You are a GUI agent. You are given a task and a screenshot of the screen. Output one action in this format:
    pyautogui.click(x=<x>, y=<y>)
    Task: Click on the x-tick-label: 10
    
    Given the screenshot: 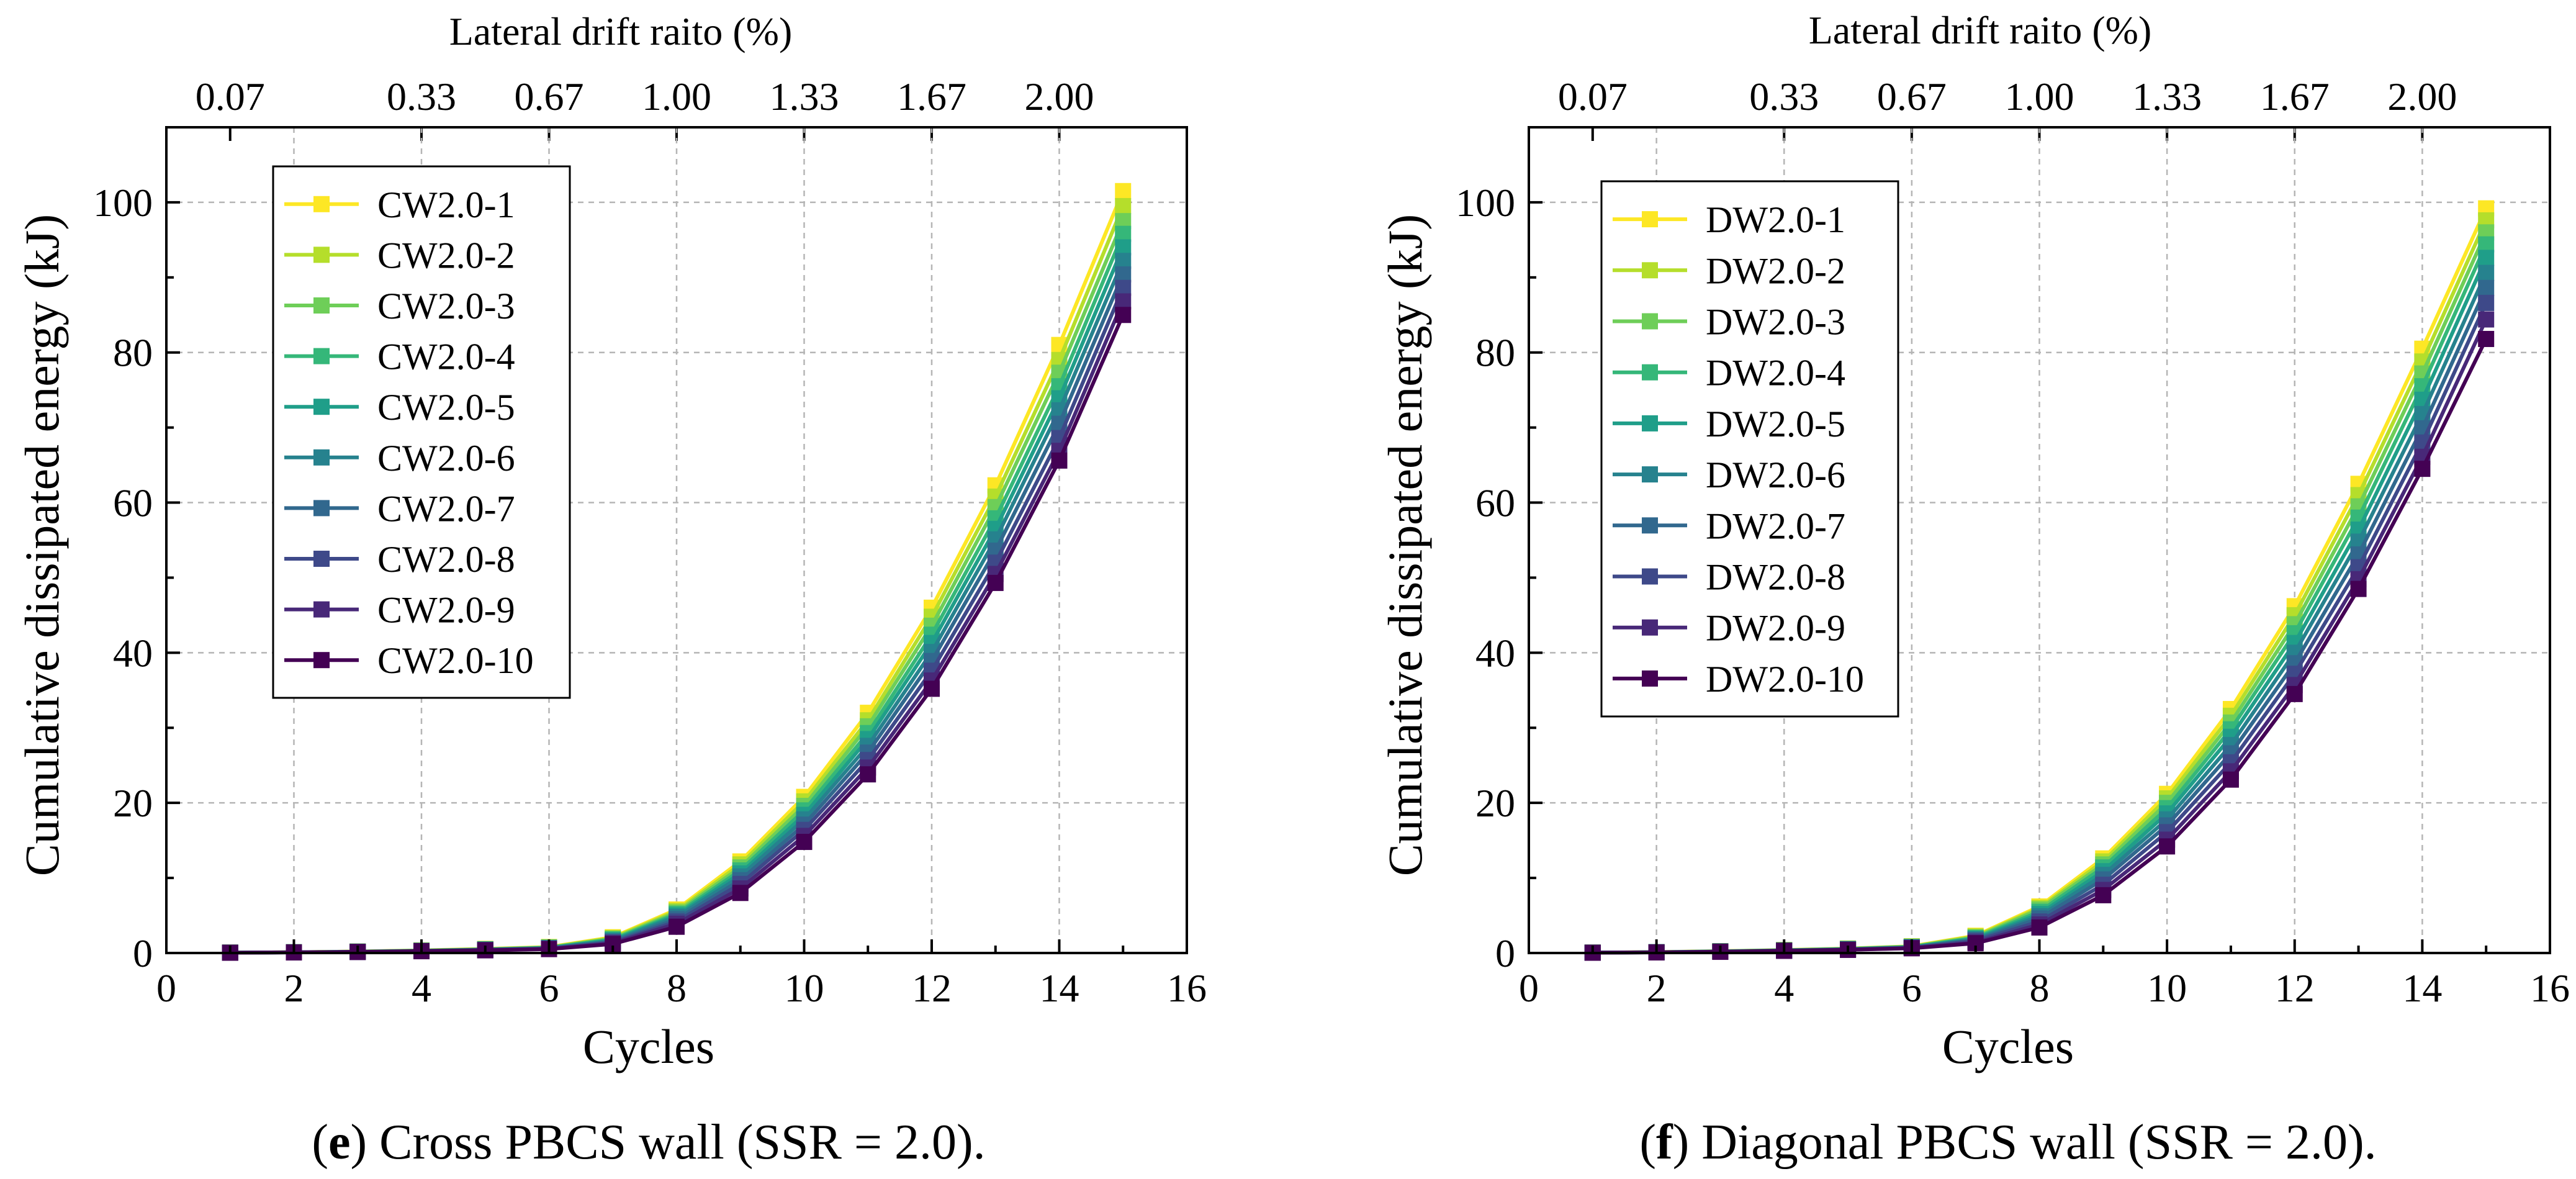 What is the action you would take?
    pyautogui.click(x=804, y=988)
    